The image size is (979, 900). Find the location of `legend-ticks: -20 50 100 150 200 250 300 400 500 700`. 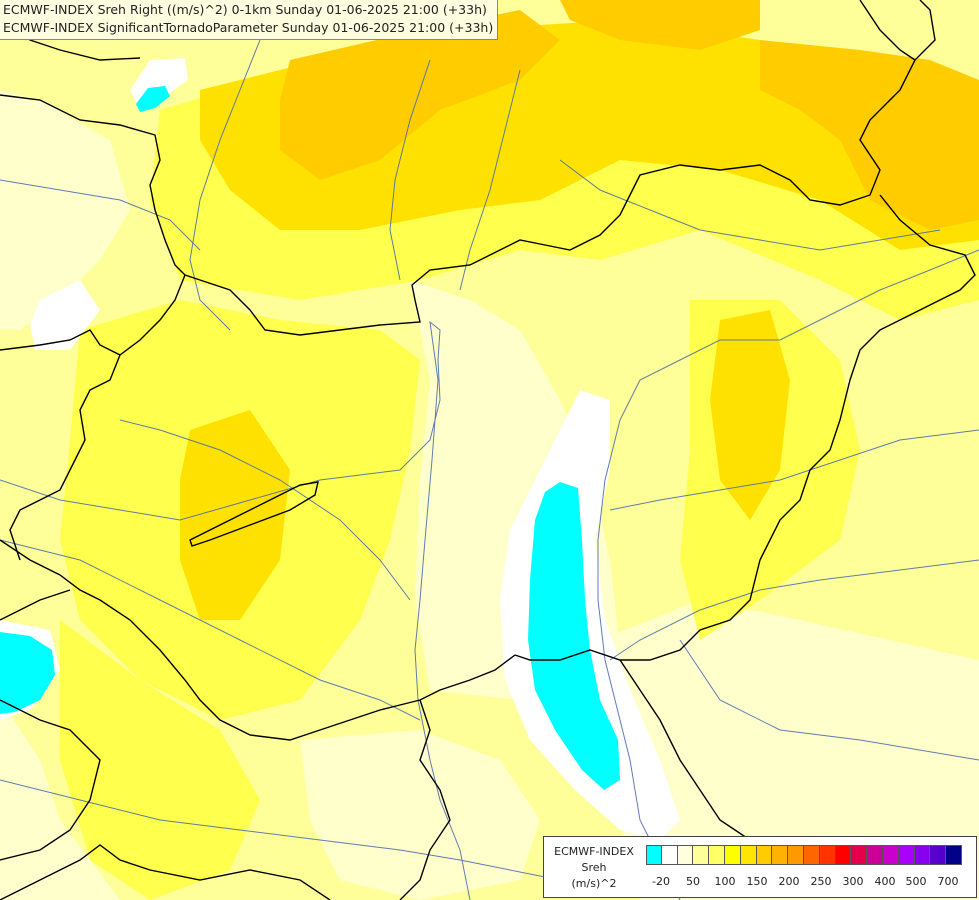

legend-ticks: -20 50 100 150 200 250 300 400 500 700 is located at coordinates (811, 883).